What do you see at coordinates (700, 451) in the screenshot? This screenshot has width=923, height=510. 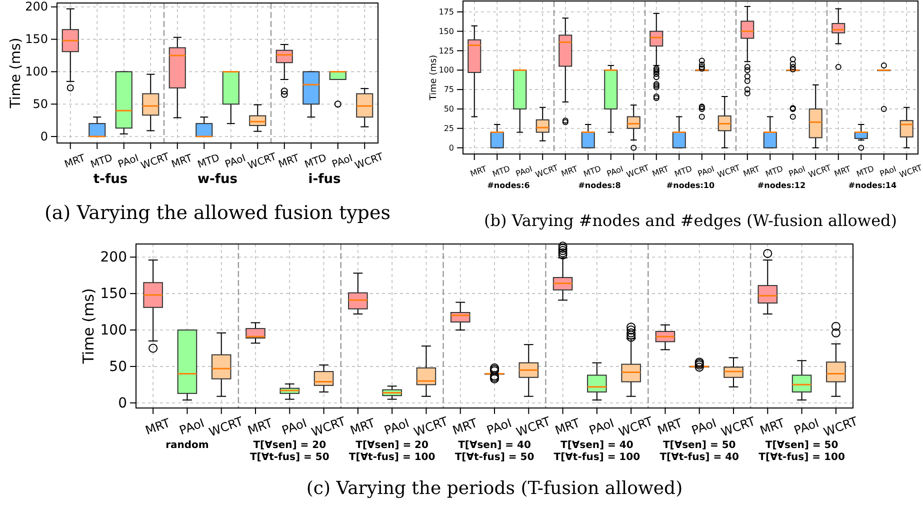 I see `text: T[∀sen] = 50 T[∀t-fus] = 40` at bounding box center [700, 451].